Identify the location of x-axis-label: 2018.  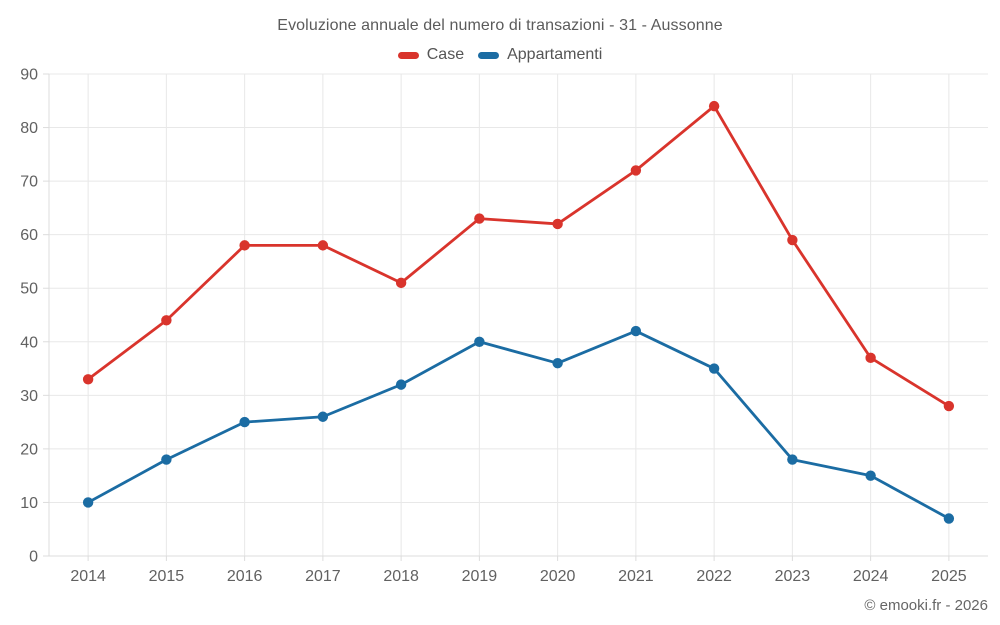
(401, 576).